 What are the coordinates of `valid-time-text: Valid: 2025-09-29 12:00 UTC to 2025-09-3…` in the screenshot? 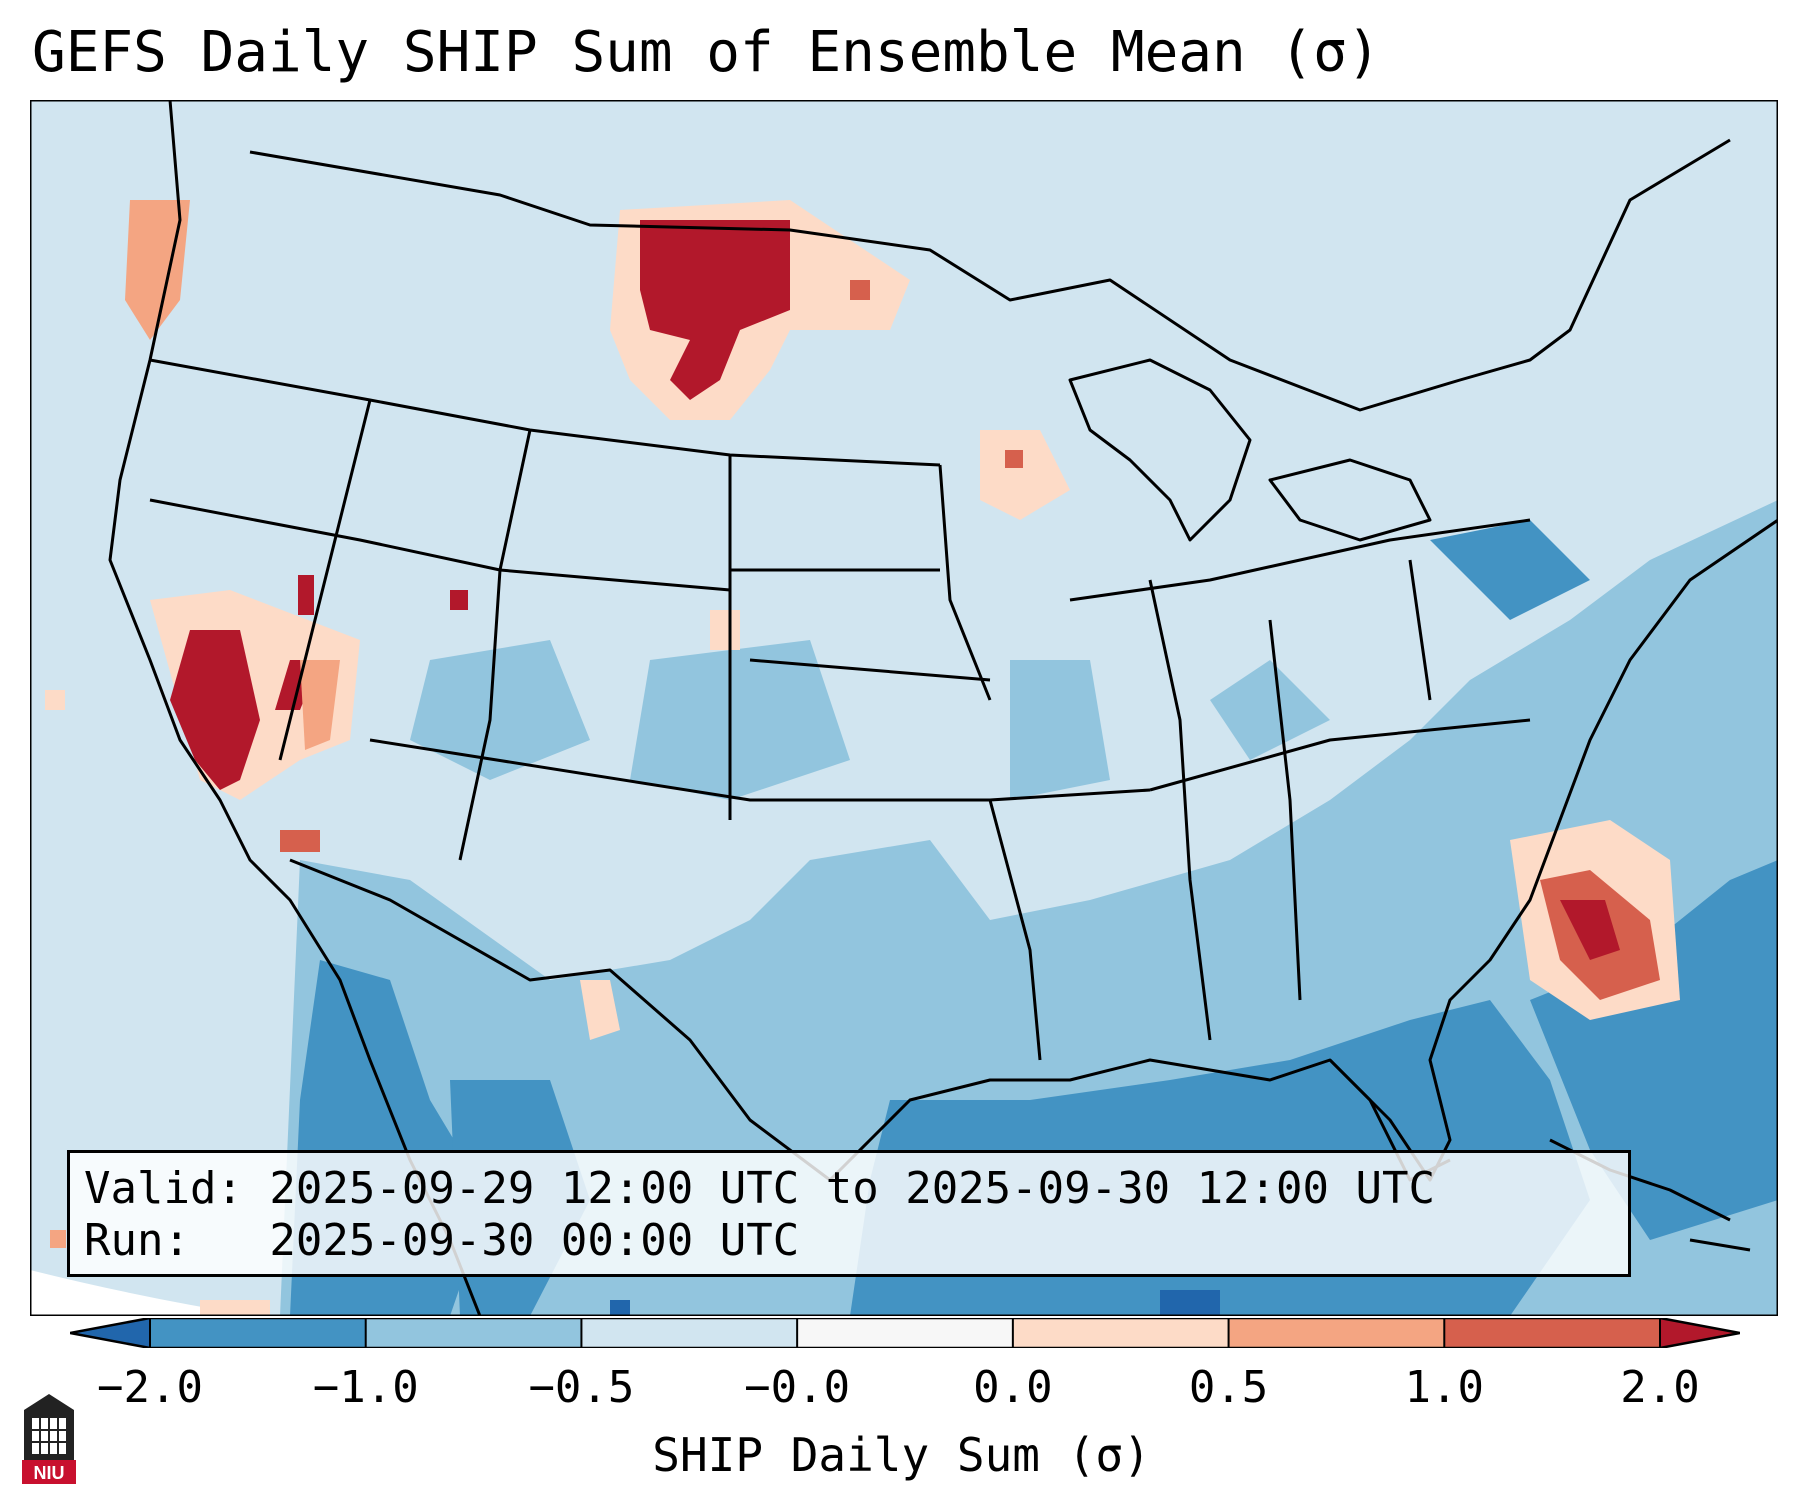 It's located at (760, 1188).